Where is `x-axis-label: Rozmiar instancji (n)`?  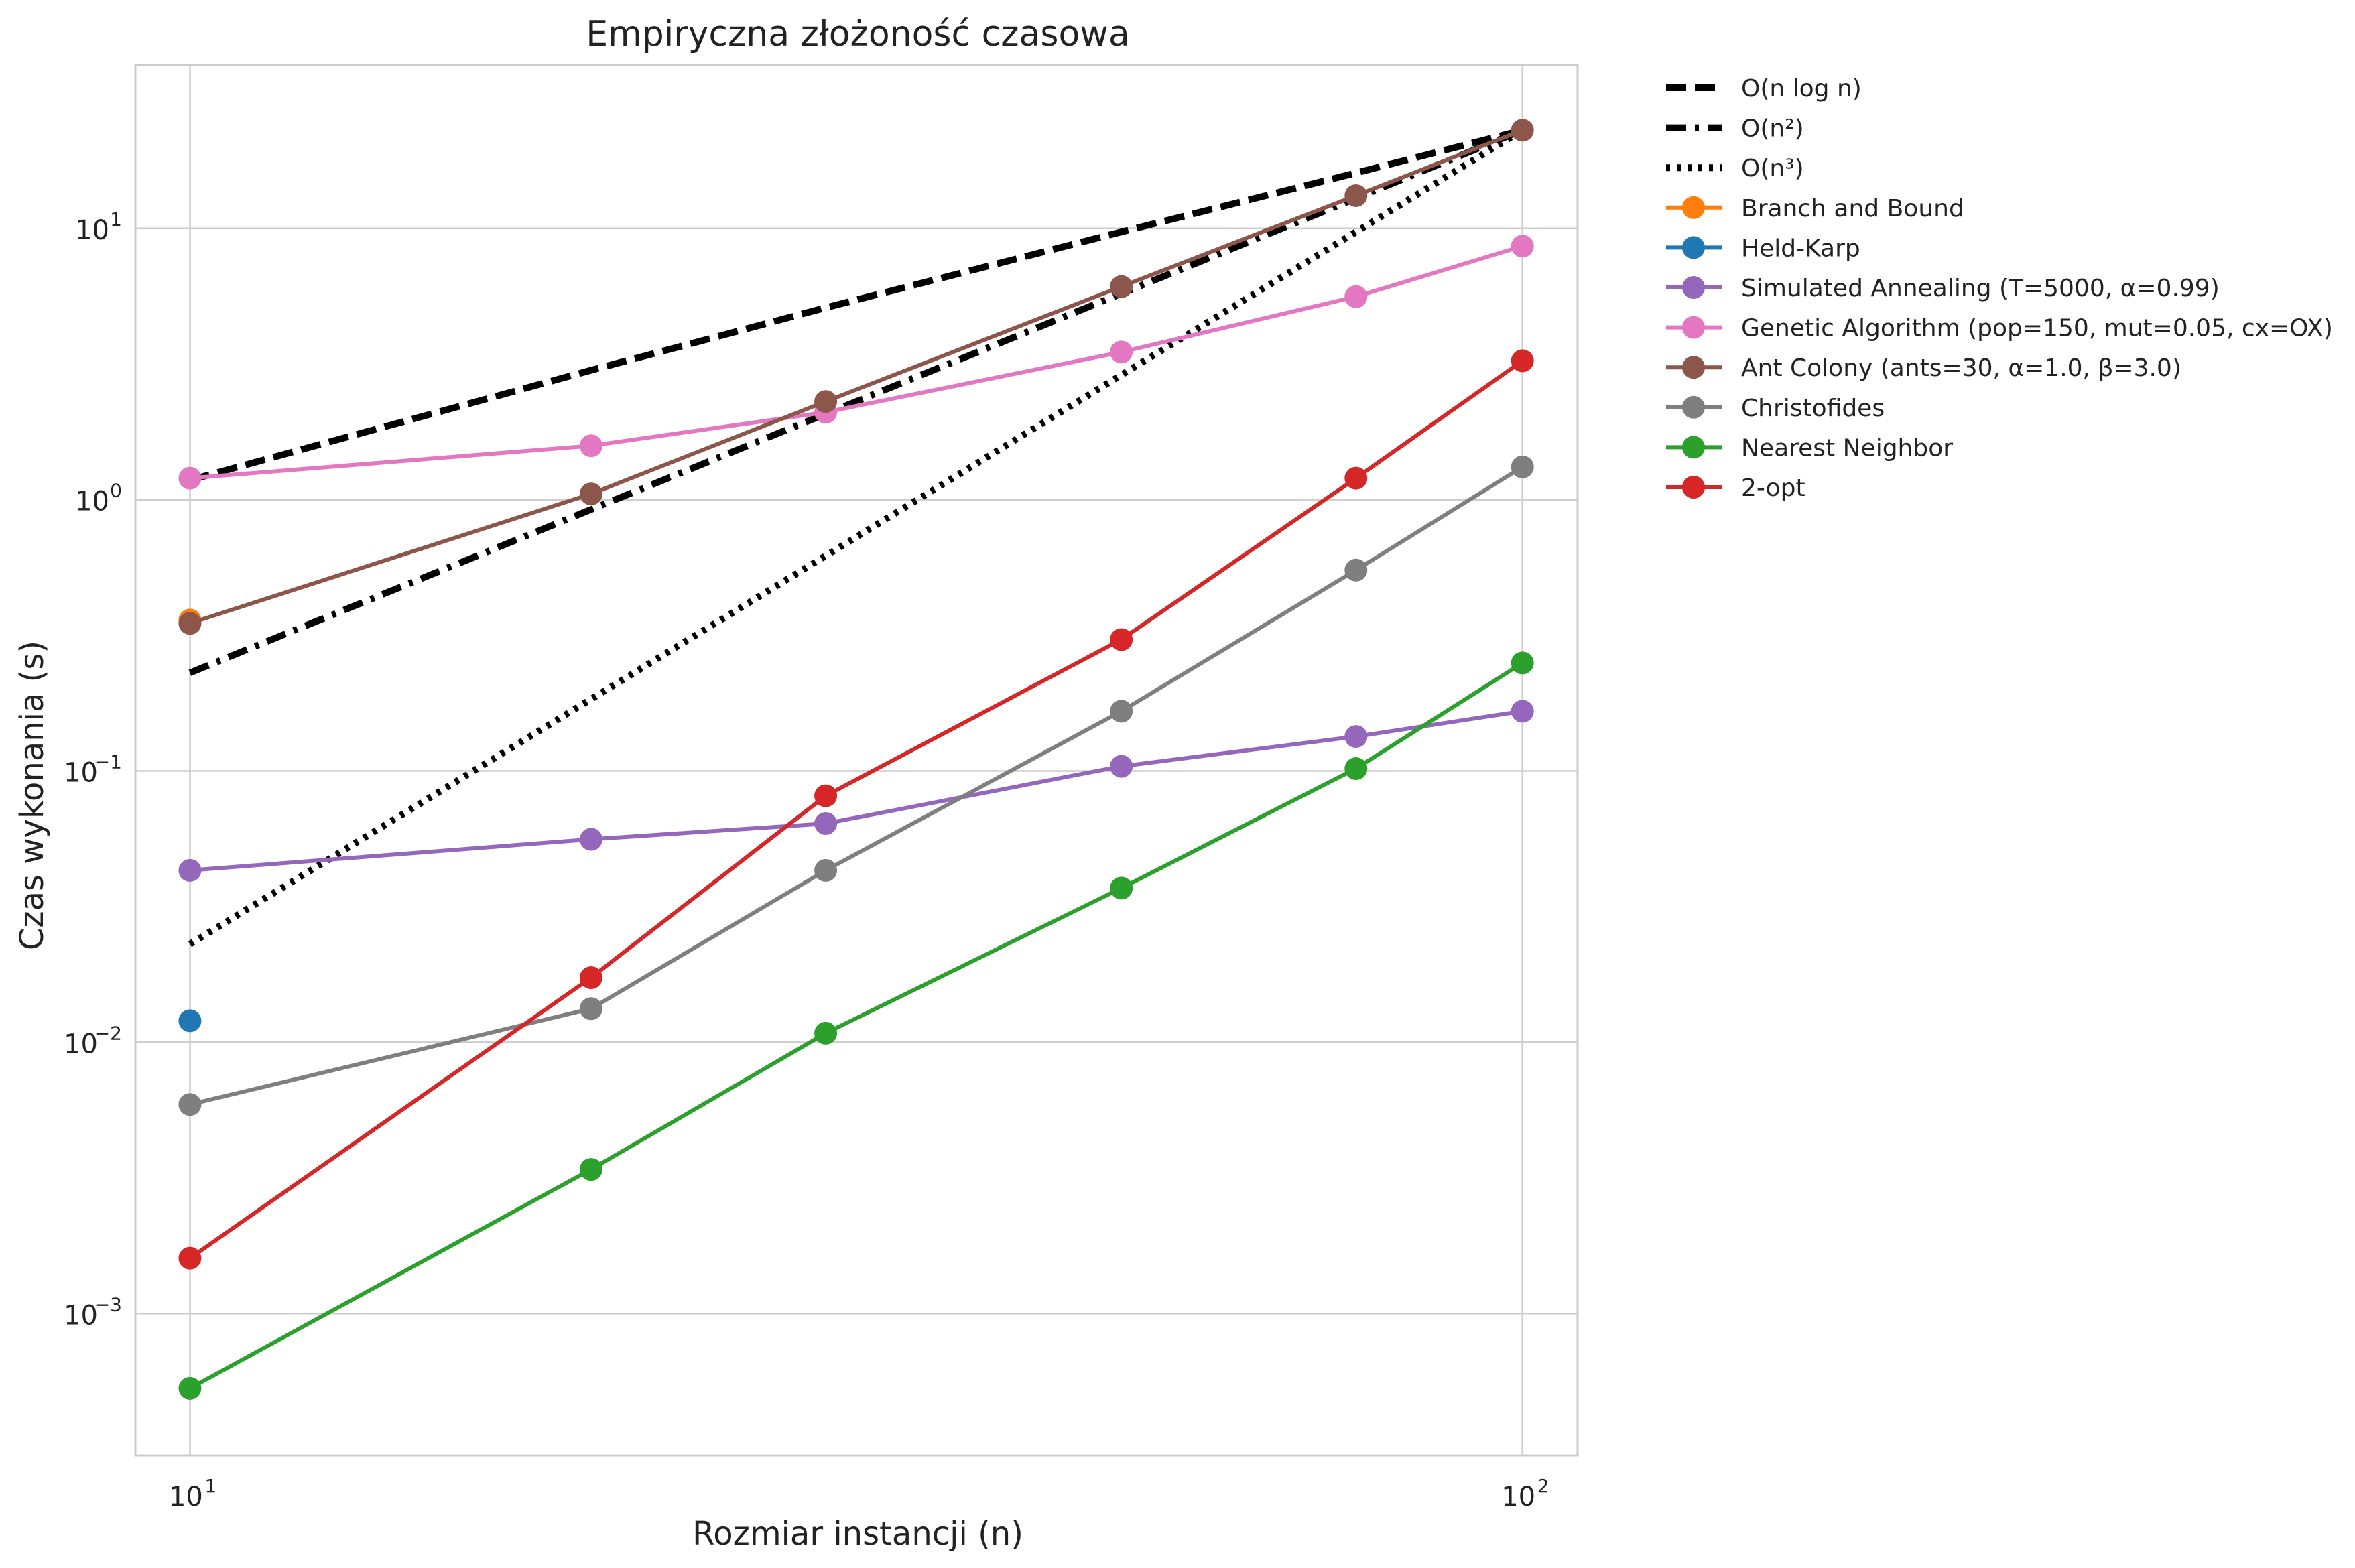
x-axis-label: Rozmiar instancji (n) is located at coordinates (857, 1534).